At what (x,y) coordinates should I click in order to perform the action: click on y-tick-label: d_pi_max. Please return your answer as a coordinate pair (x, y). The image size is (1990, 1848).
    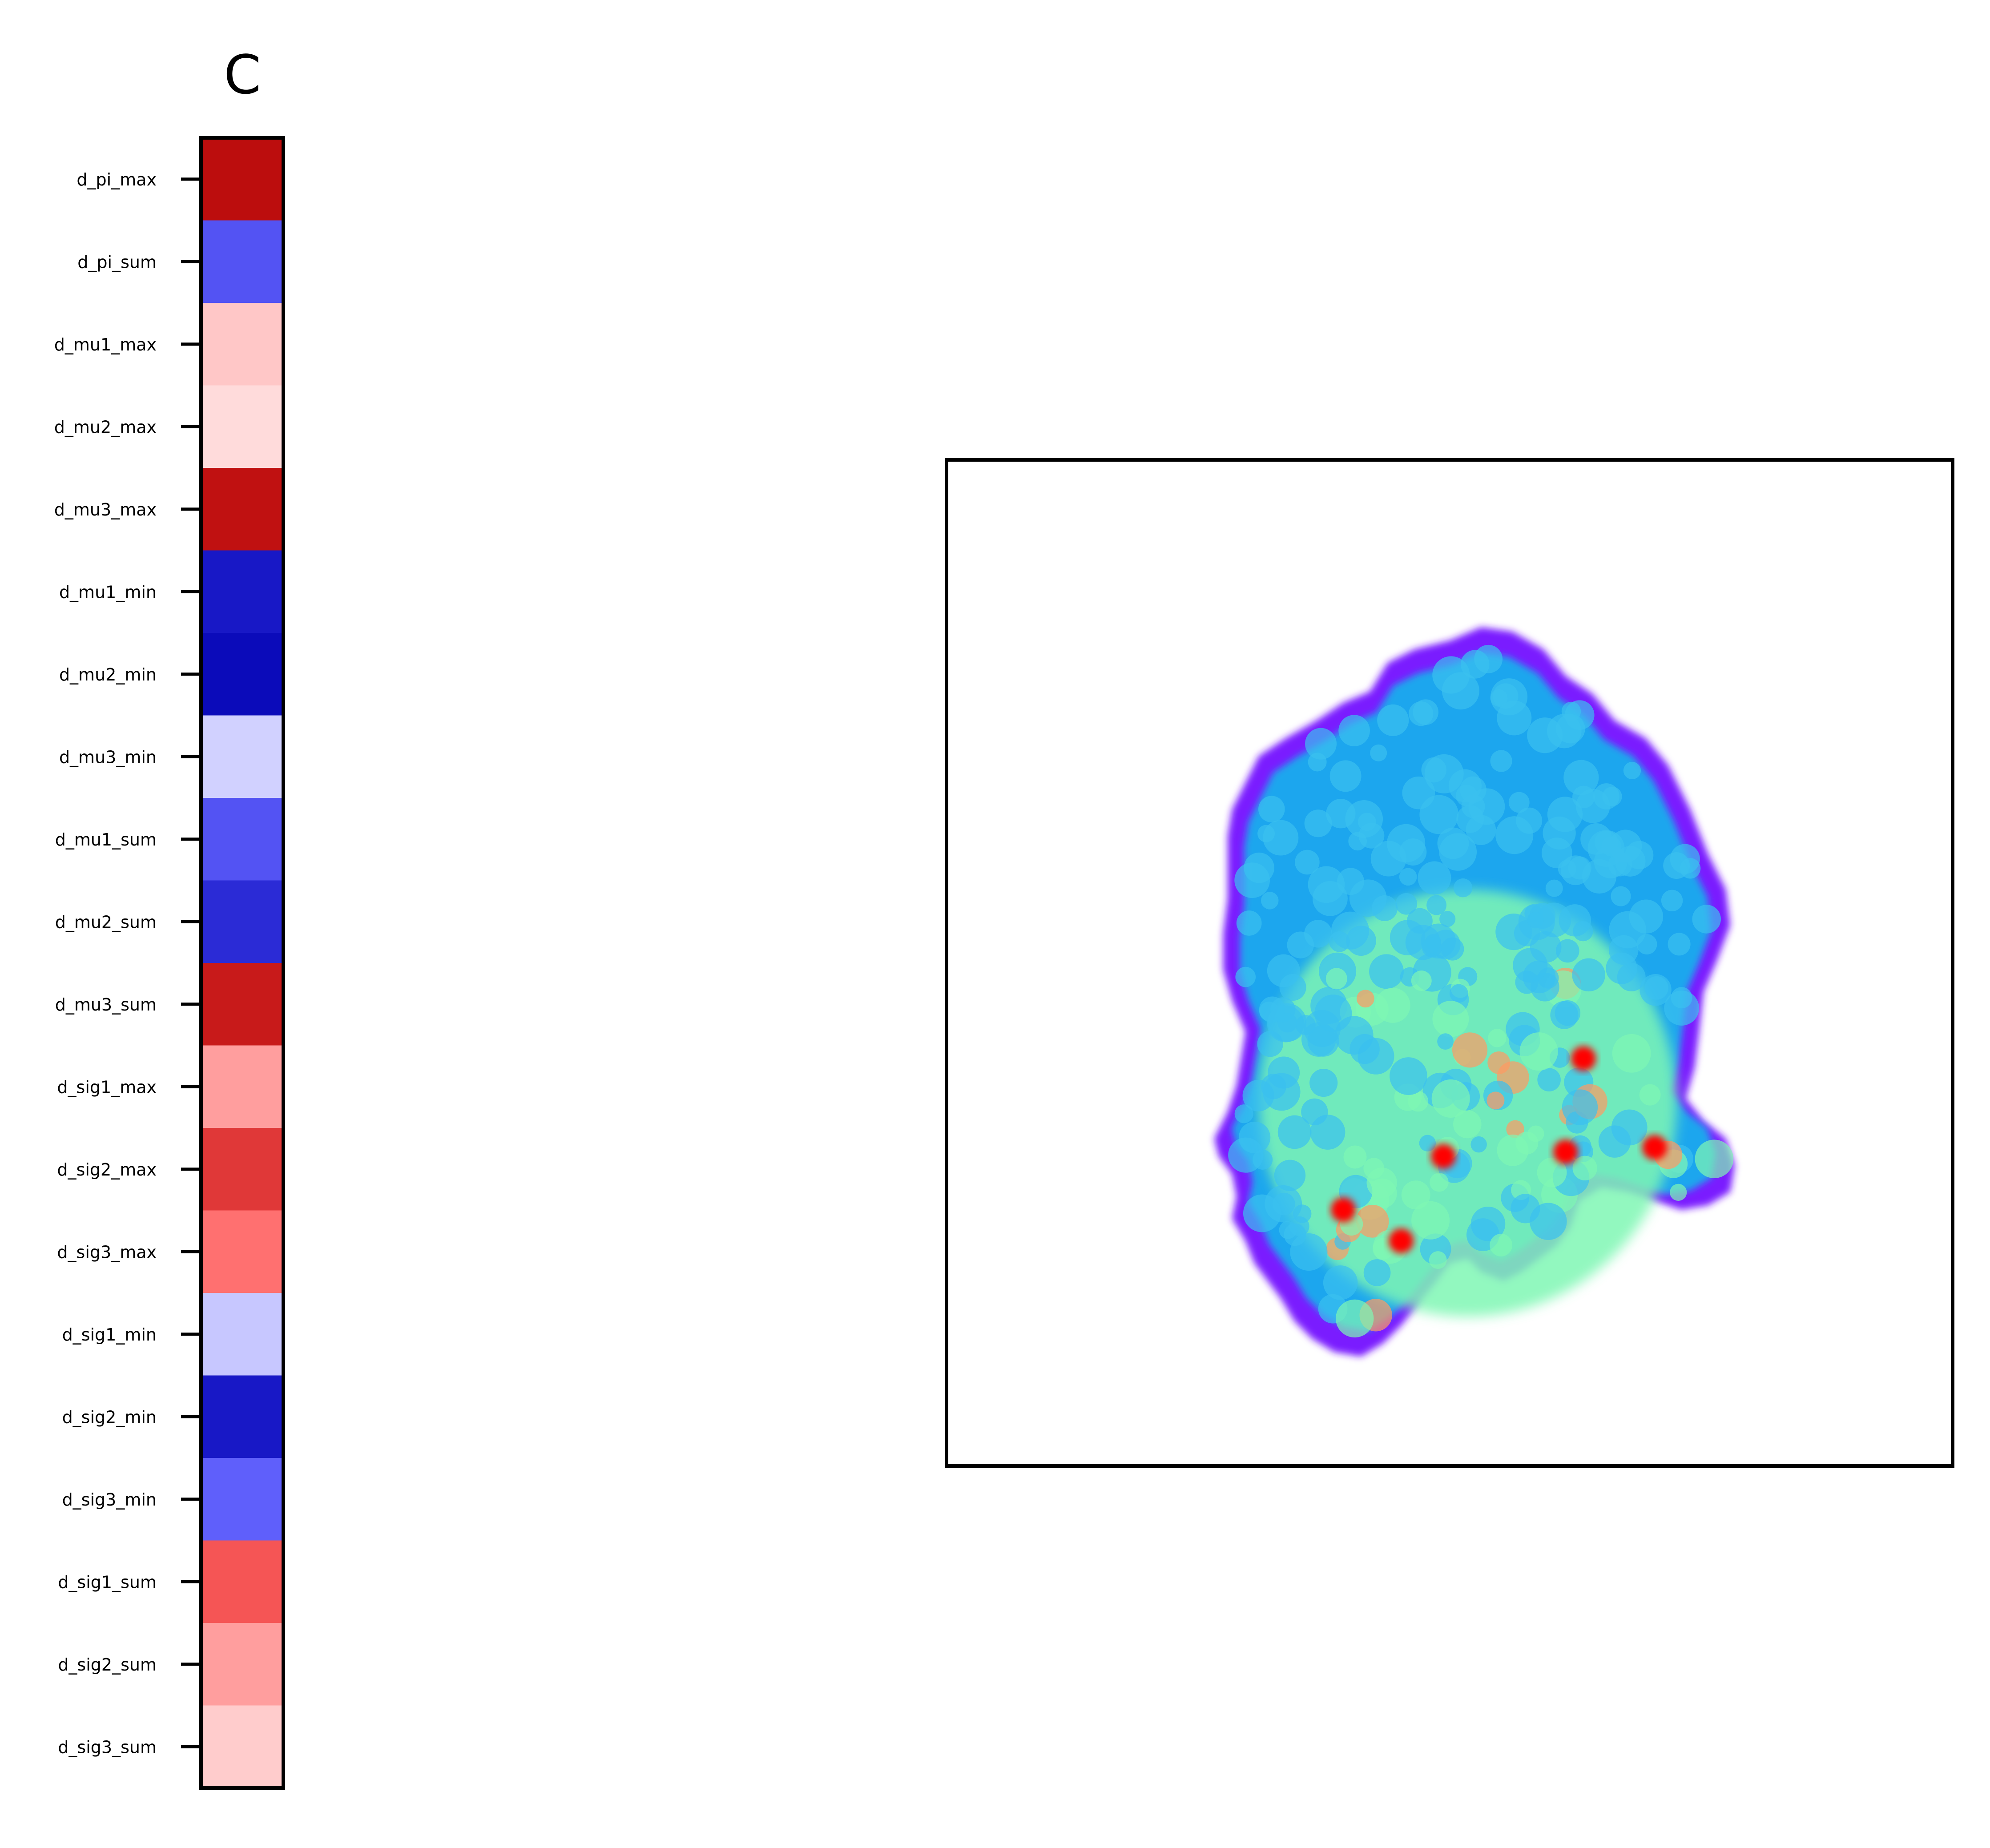
    Looking at the image, I should click on (117, 179).